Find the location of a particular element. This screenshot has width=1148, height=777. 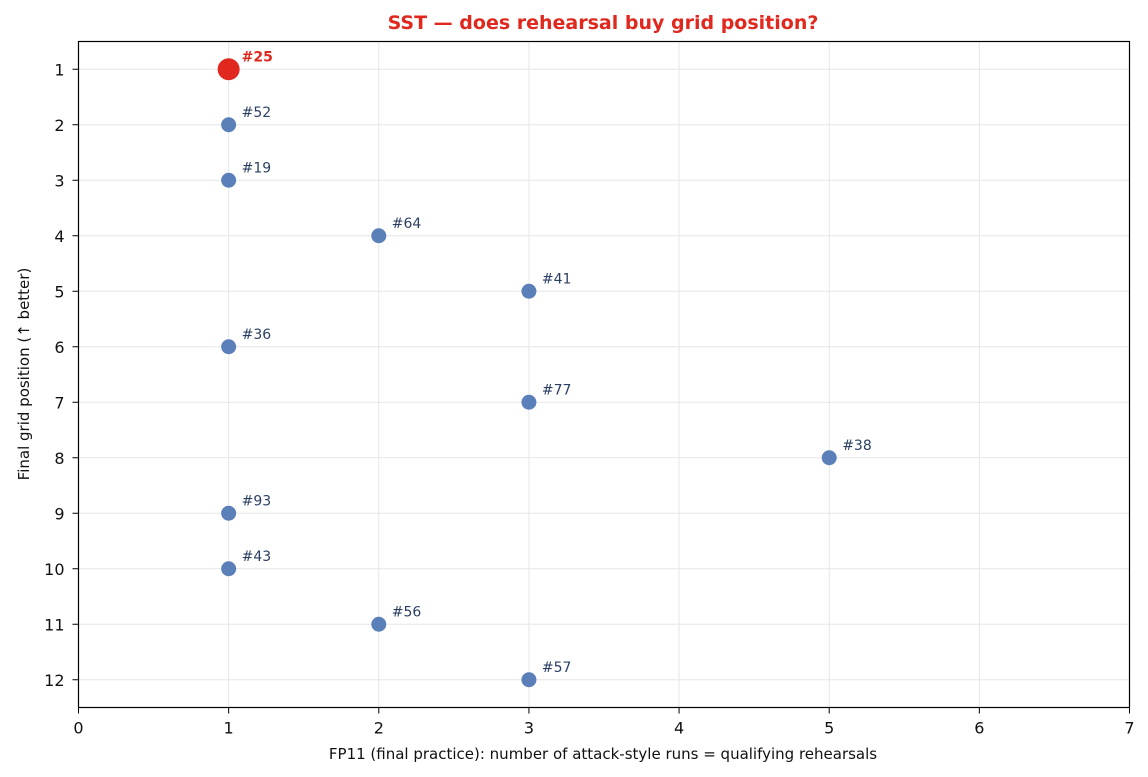

x-tick-label: 3 is located at coordinates (529, 728).